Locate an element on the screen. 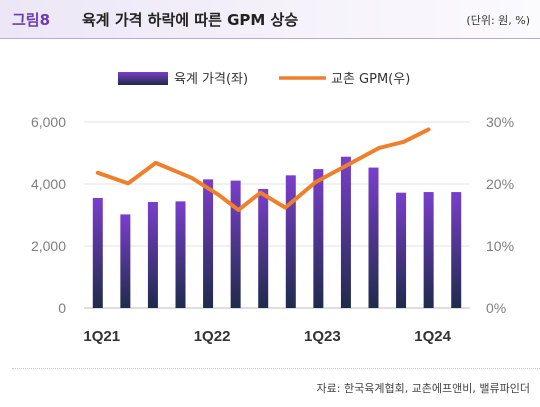 Image resolution: width=540 pixels, height=407 pixels. bar-1Q23 is located at coordinates (318, 238).